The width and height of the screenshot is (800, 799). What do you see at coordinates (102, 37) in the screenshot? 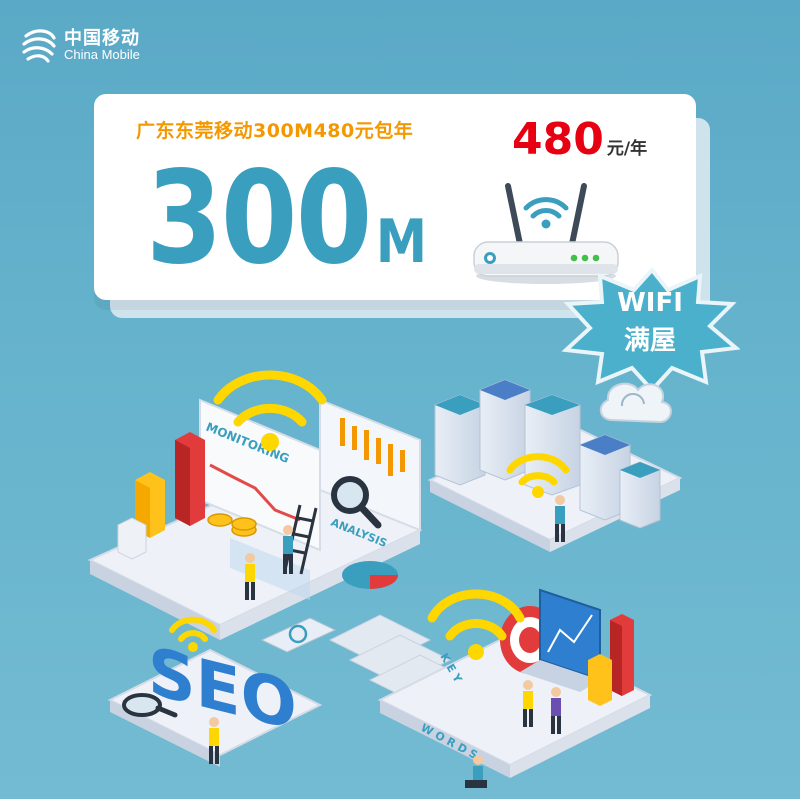
I see `brand-name-cn: 中国移动` at bounding box center [102, 37].